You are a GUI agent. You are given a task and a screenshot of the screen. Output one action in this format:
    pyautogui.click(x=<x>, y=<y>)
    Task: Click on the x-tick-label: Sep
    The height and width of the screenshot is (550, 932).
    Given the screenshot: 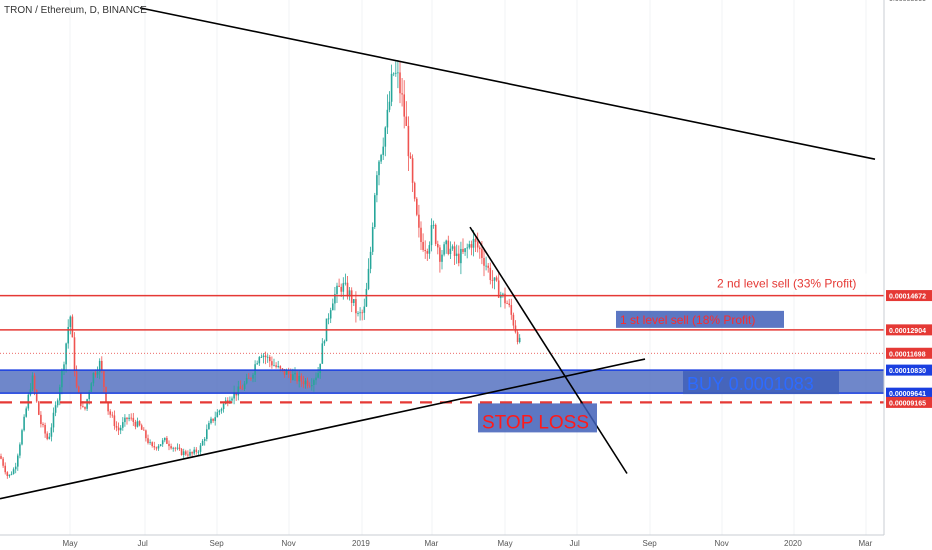 What is the action you would take?
    pyautogui.click(x=650, y=543)
    